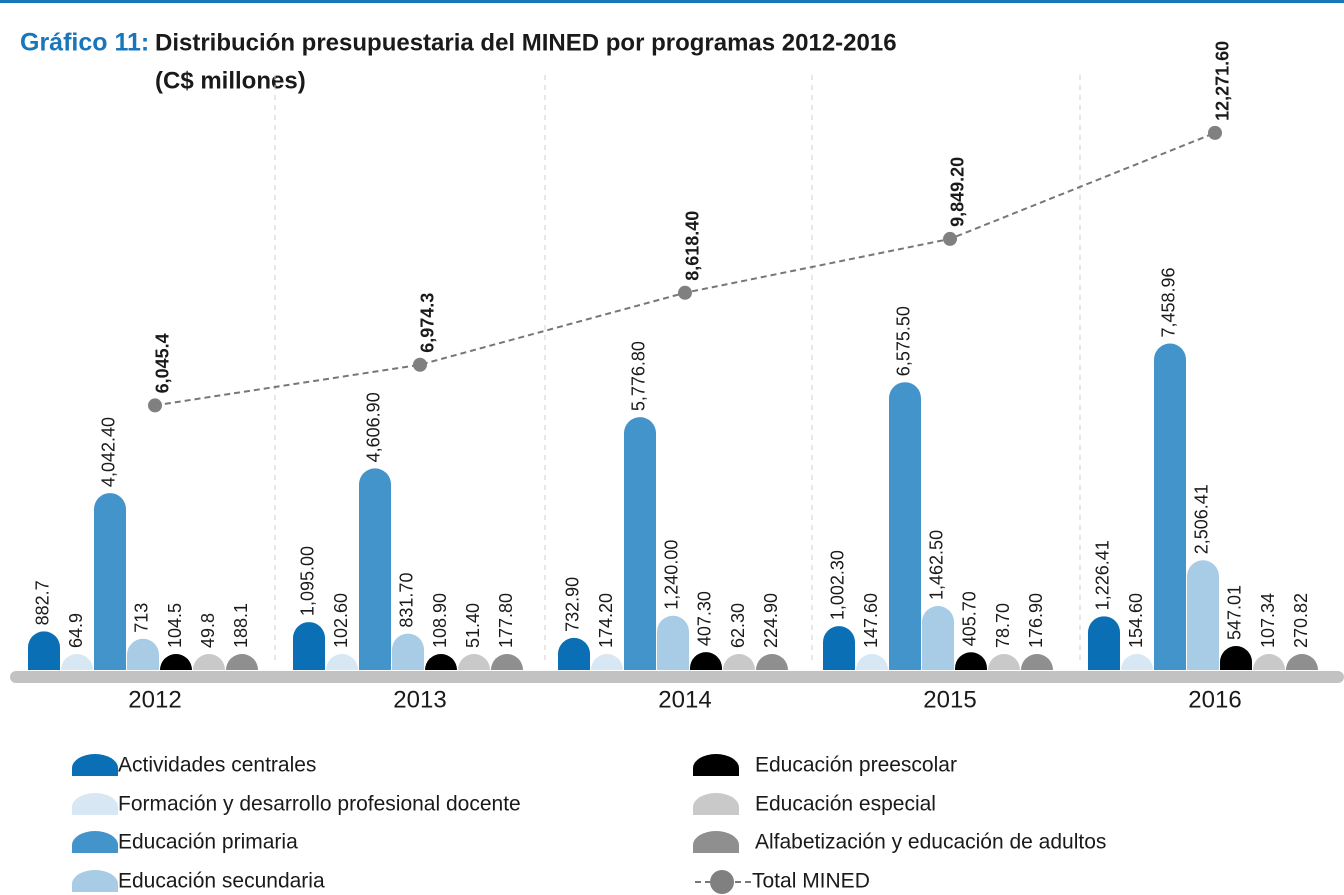  What do you see at coordinates (473, 625) in the screenshot?
I see `value-label: 51.40` at bounding box center [473, 625].